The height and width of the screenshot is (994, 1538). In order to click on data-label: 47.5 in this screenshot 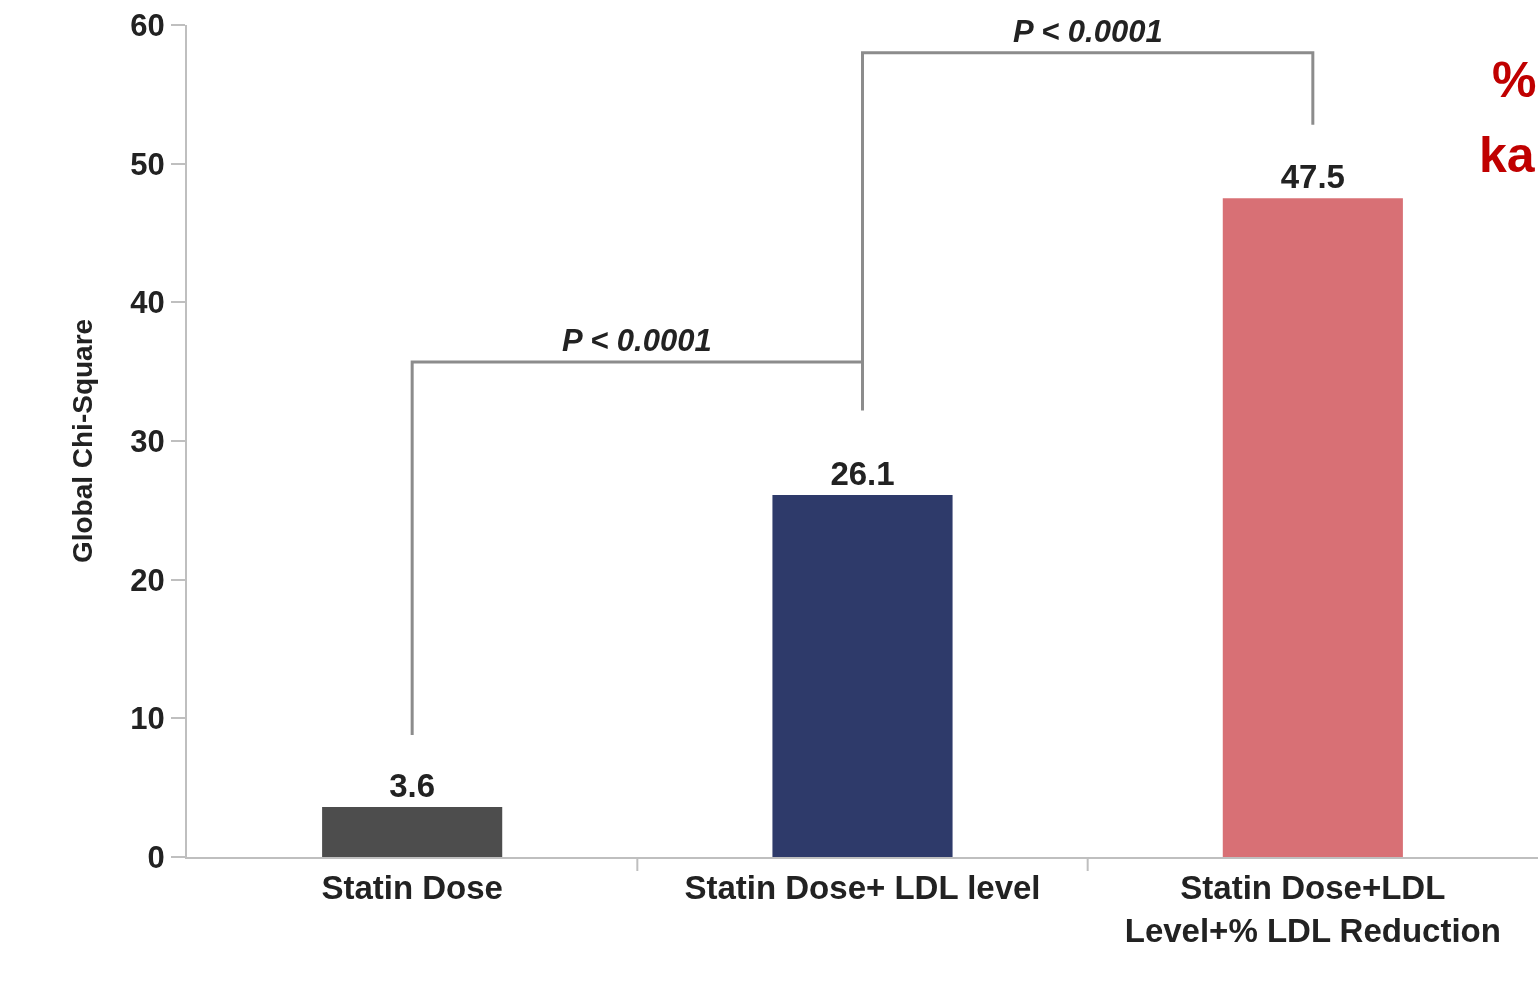, I will do `click(1312, 177)`.